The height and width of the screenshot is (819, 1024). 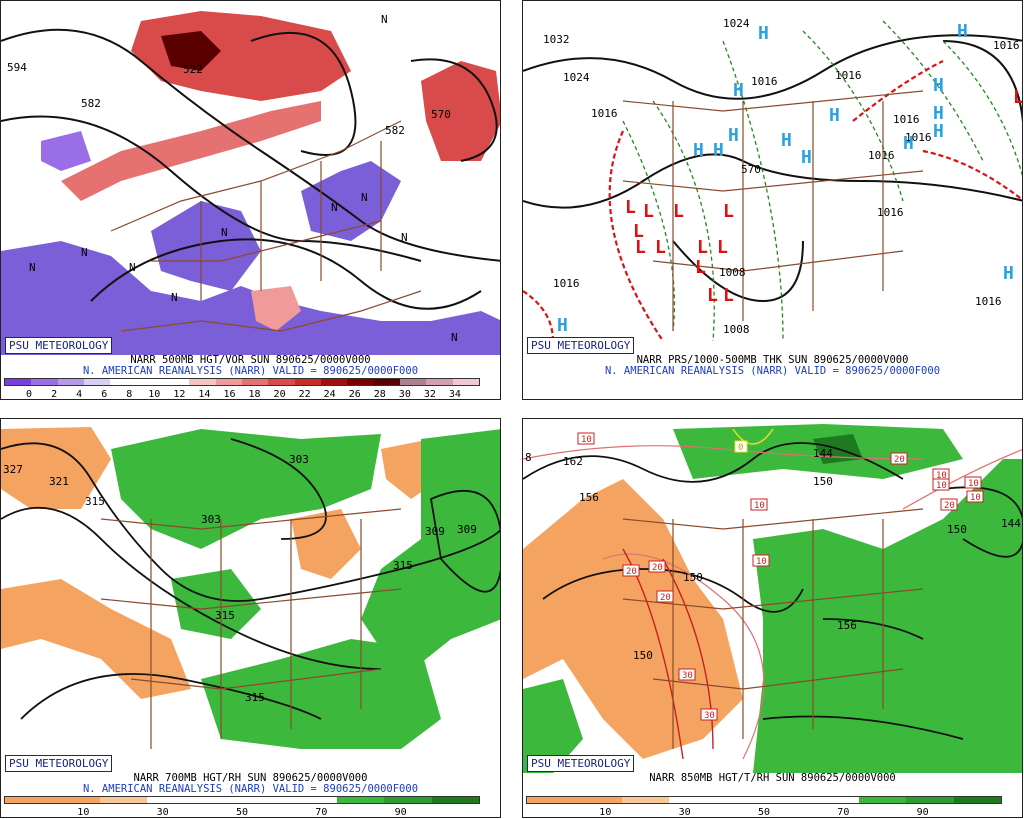 What do you see at coordinates (216, 604) in the screenshot?
I see `moist-area-sw` at bounding box center [216, 604].